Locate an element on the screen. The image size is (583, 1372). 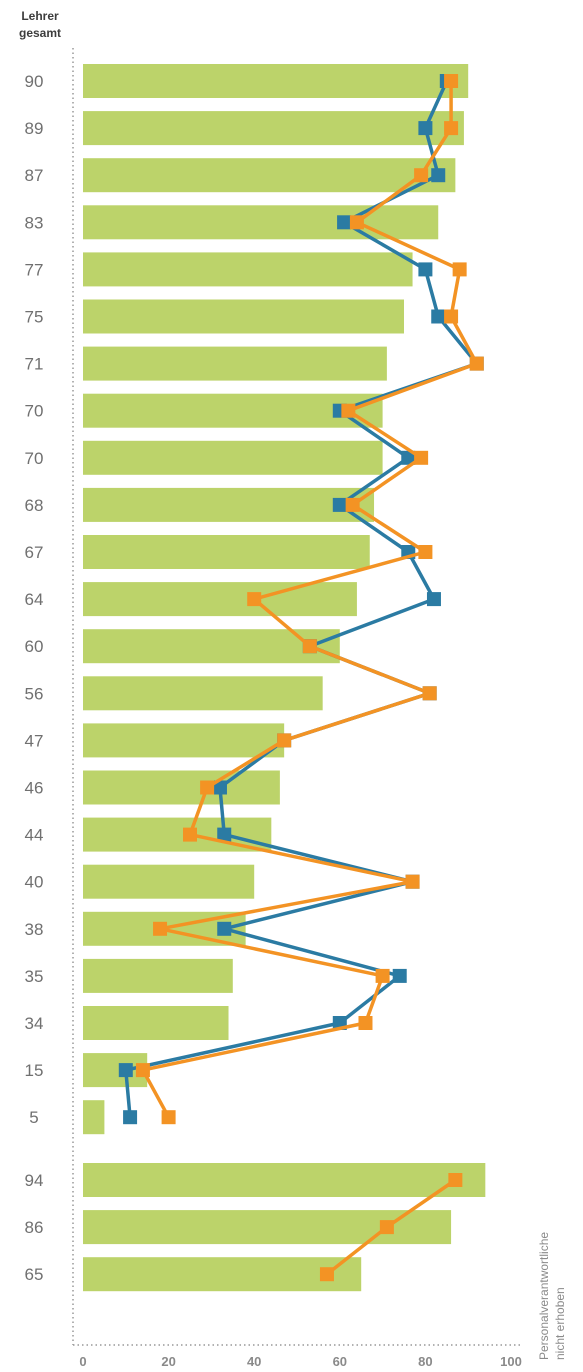
category-label: 46 is located at coordinates (34, 788).